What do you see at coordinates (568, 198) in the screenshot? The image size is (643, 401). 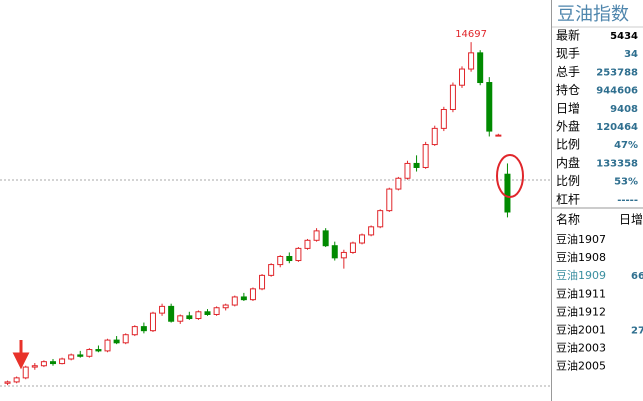 I see `stat-label: 杠杆` at bounding box center [568, 198].